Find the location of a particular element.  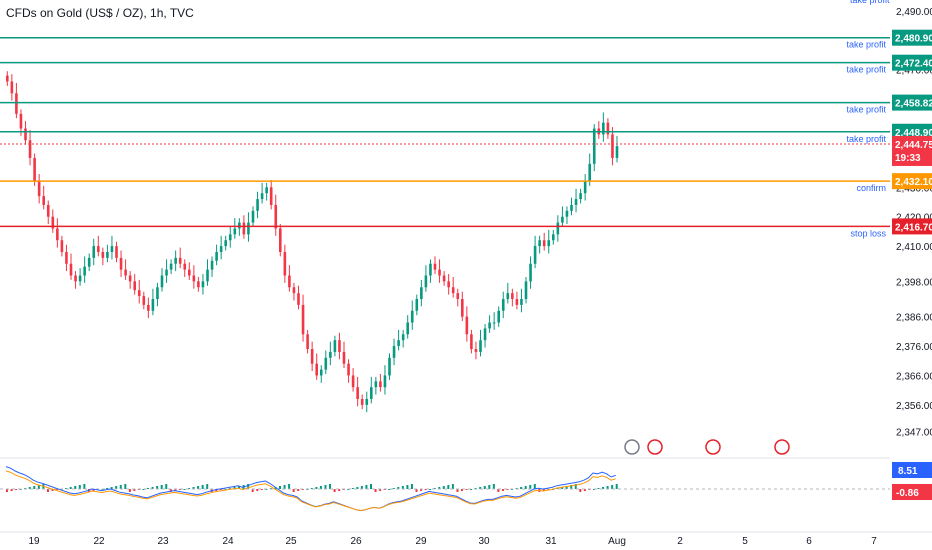

price-badge-value: 2,480.90 is located at coordinates (913, 39).